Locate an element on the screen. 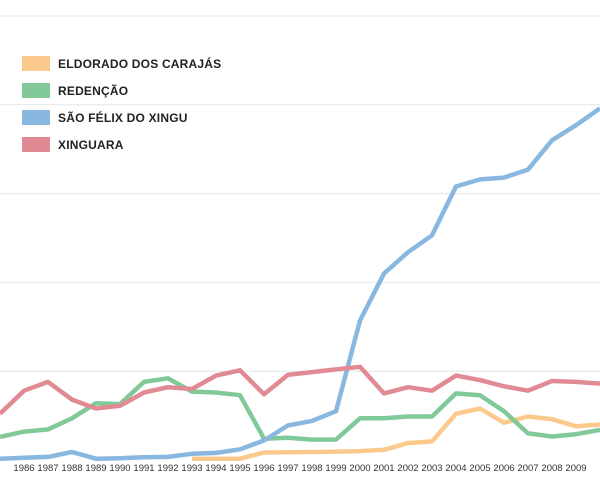  x-tick-label: 1995 is located at coordinates (239, 468).